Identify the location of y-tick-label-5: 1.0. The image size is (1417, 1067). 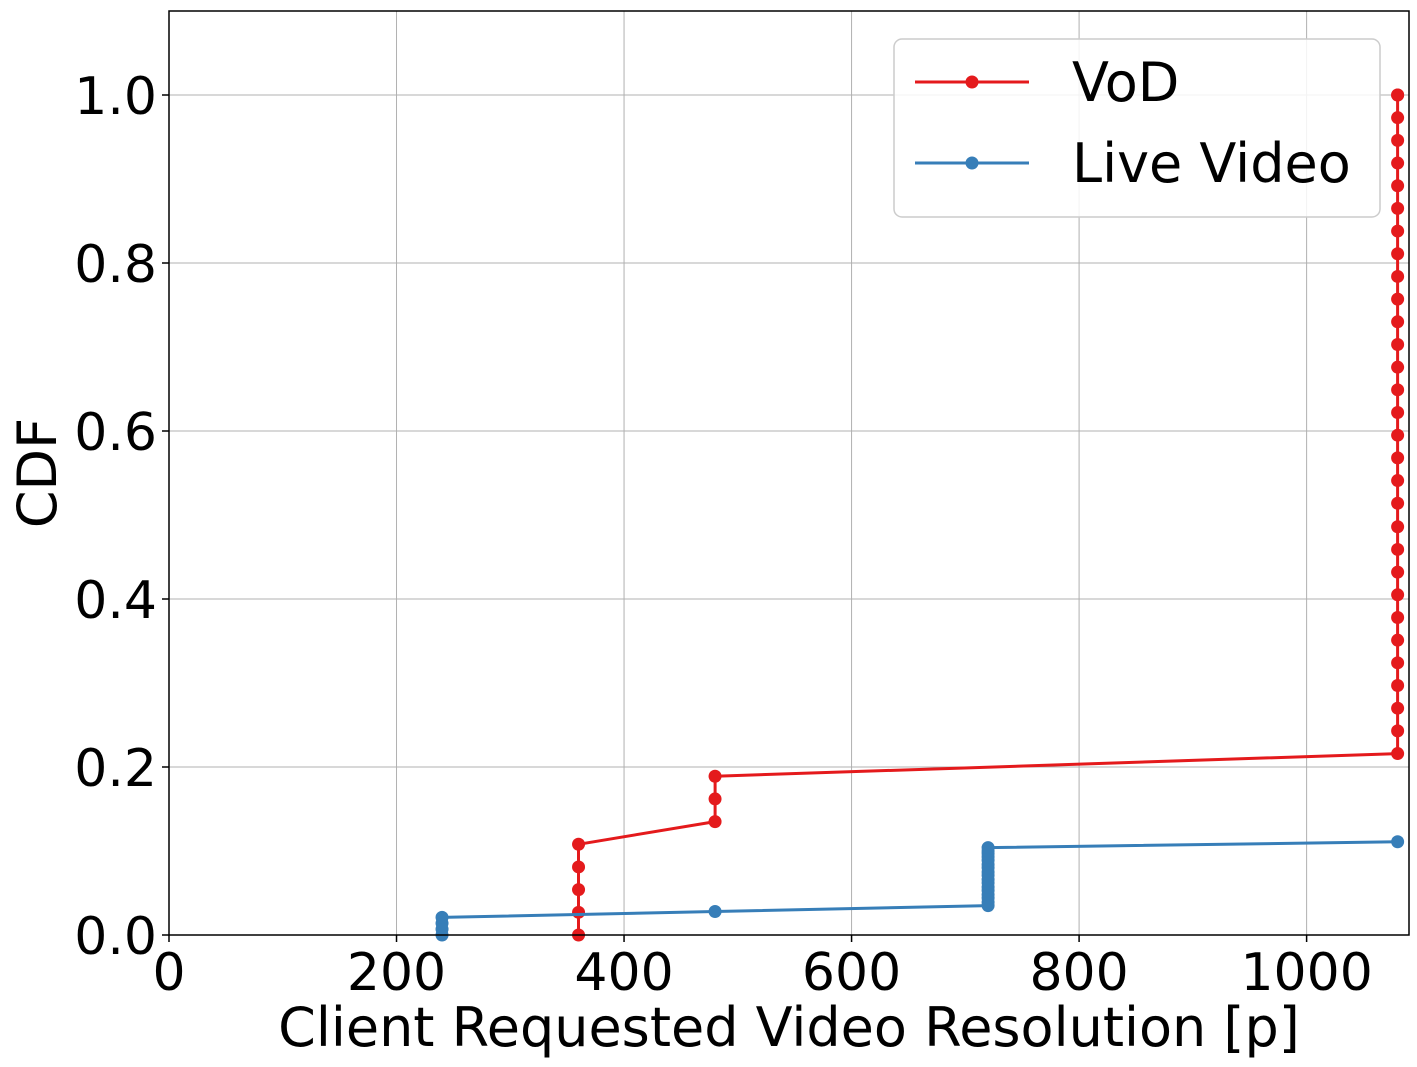
(115, 97).